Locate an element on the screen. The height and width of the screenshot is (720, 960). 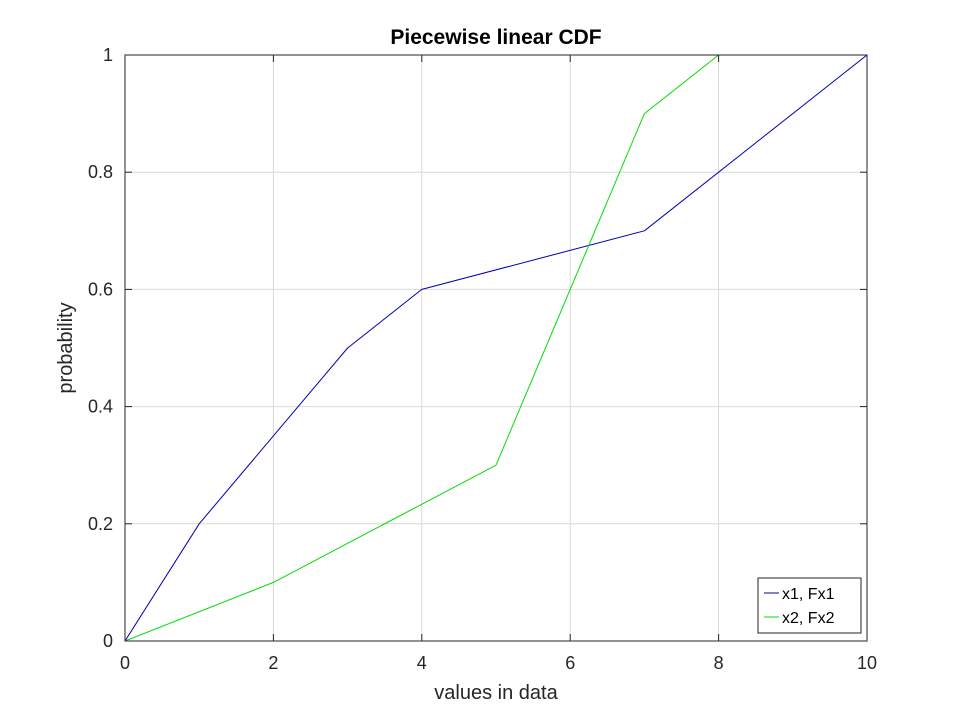
x-tick-labels: 0 2 4 6 8 10 is located at coordinates (498, 663).